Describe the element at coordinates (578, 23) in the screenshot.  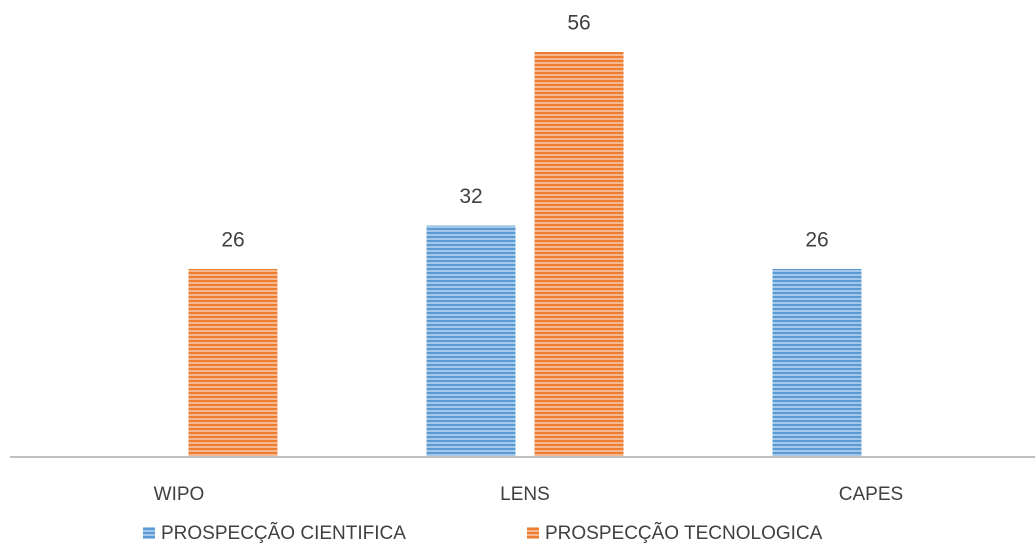
I see `data-label: 56` at that location.